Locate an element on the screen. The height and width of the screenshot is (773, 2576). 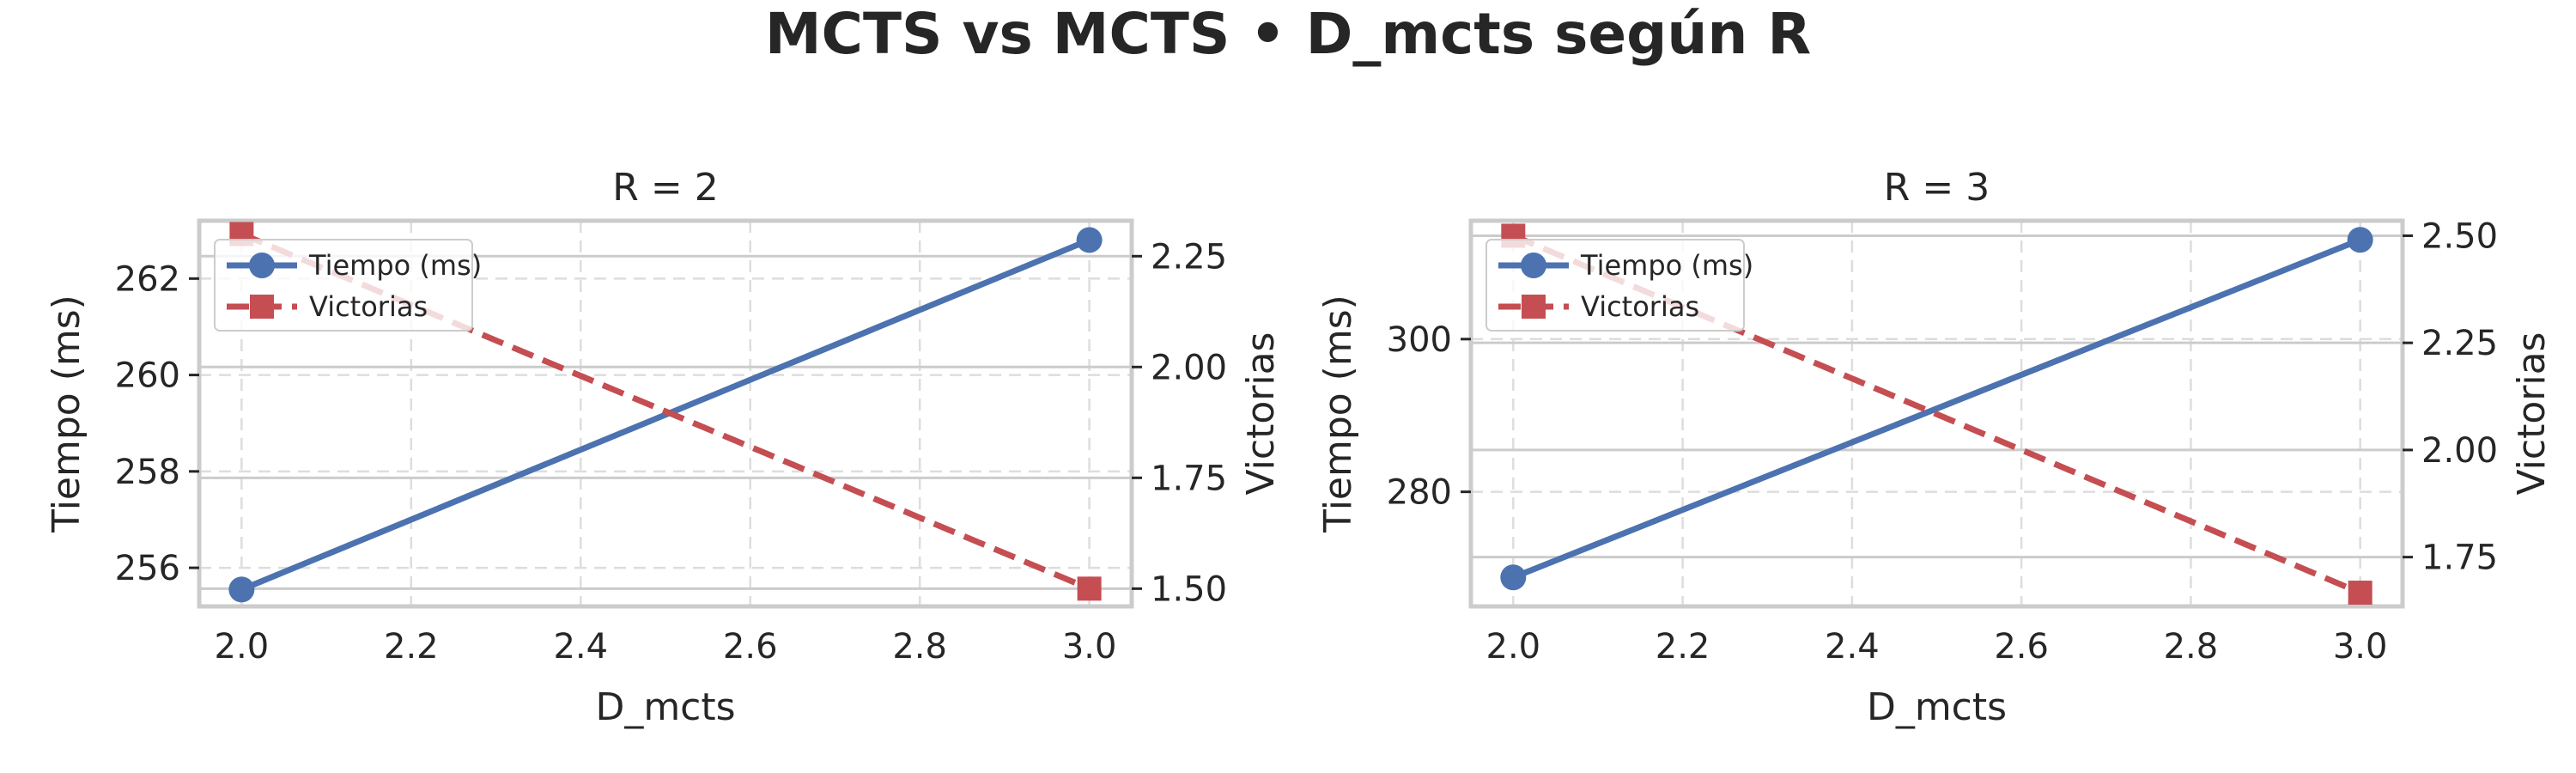
chart-title: R = 2 is located at coordinates (665, 188).